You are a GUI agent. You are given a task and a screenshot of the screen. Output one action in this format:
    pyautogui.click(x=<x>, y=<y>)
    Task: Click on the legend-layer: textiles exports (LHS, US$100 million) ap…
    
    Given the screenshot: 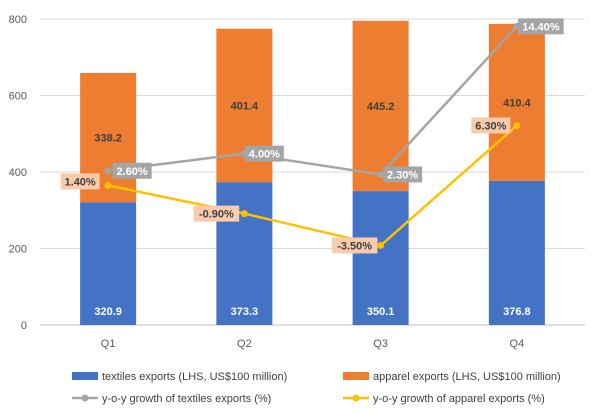 What is the action you would take?
    pyautogui.click(x=316, y=388)
    